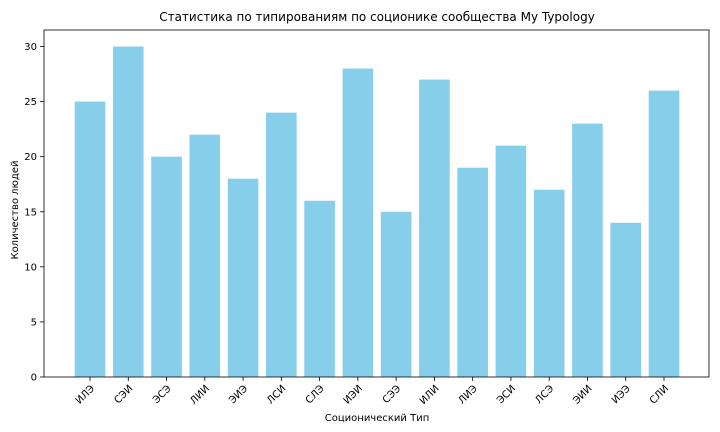 Image resolution: width=720 pixels, height=432 pixels. I want to click on y-tick-label: 15, so click(30, 212).